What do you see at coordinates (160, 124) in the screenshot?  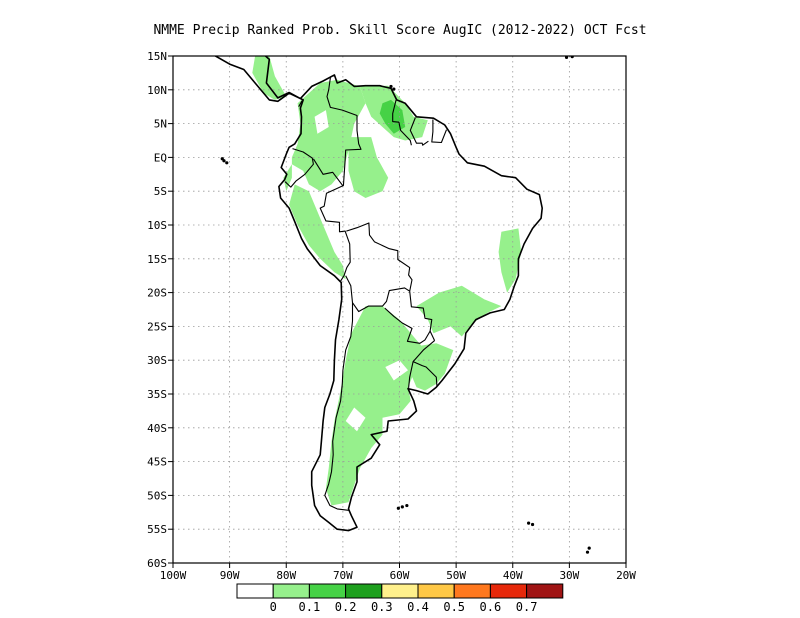 I see `y-tick-label: 5N` at bounding box center [160, 124].